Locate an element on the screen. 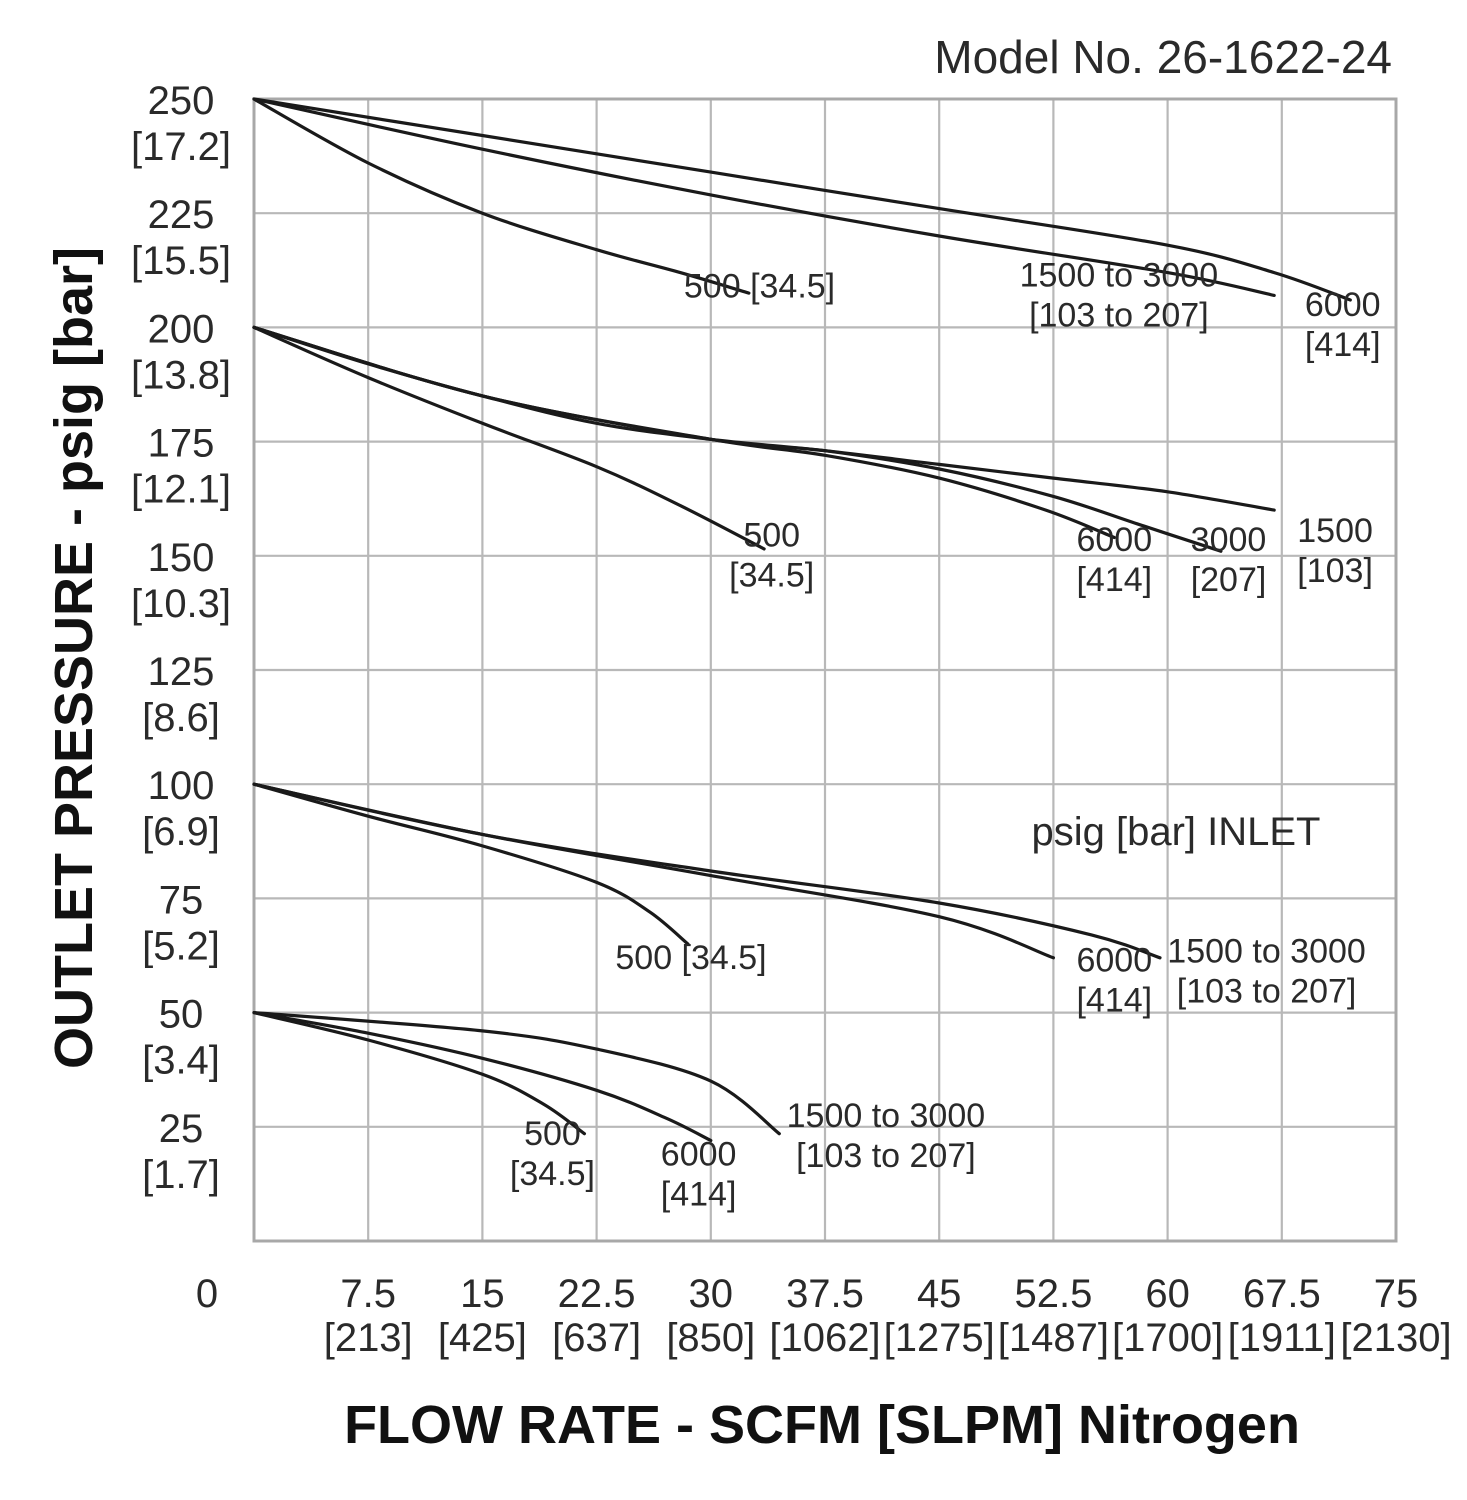 The width and height of the screenshot is (1467, 1500). x-tick-label-75: 75 is located at coordinates (1396, 1294).